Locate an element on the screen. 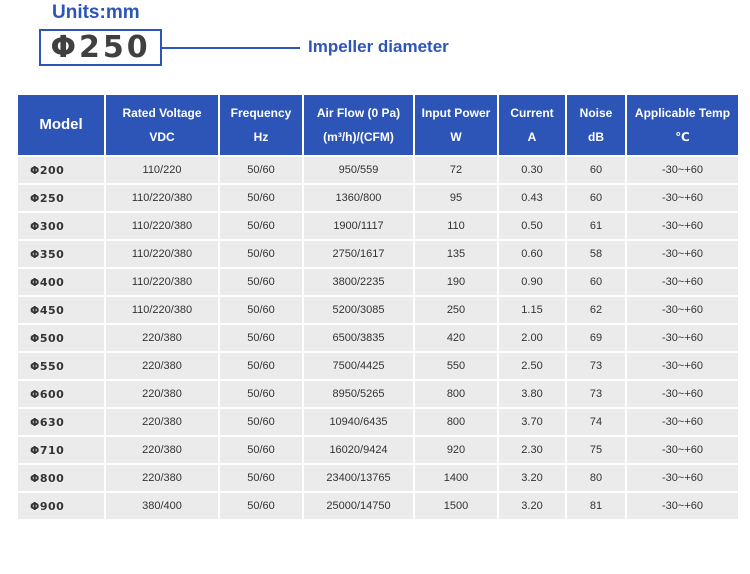 The image size is (750, 574). column-header-unit: ℃ is located at coordinates (682, 137).